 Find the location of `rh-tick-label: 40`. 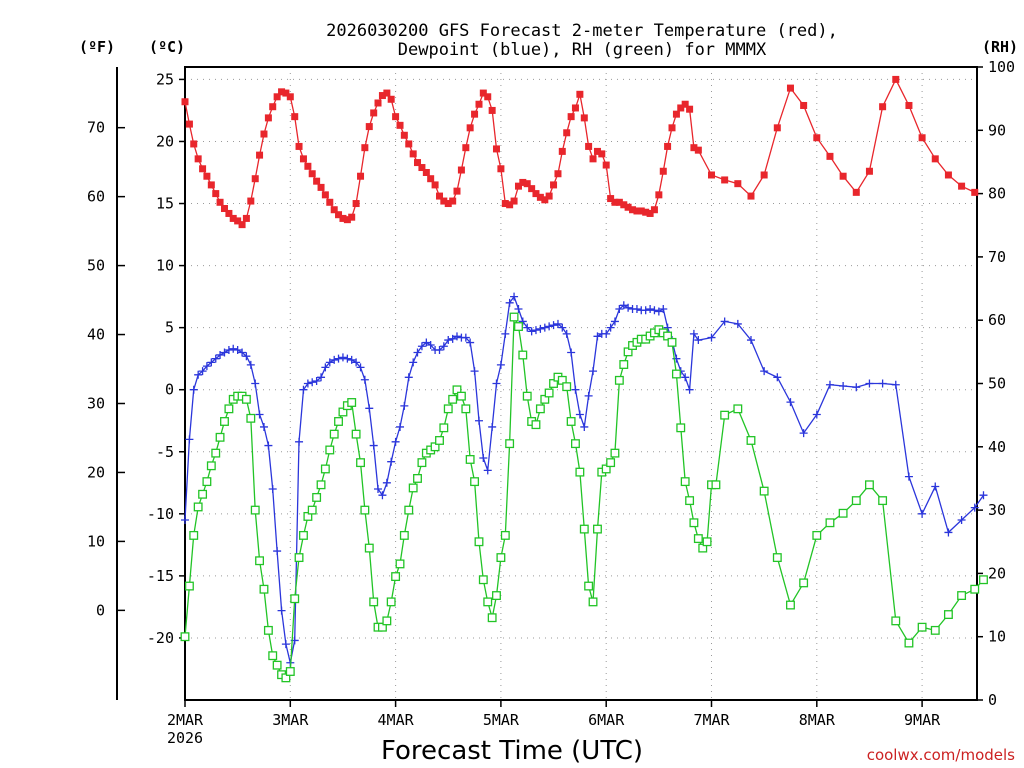

rh-tick-label: 40 is located at coordinates (997, 447).